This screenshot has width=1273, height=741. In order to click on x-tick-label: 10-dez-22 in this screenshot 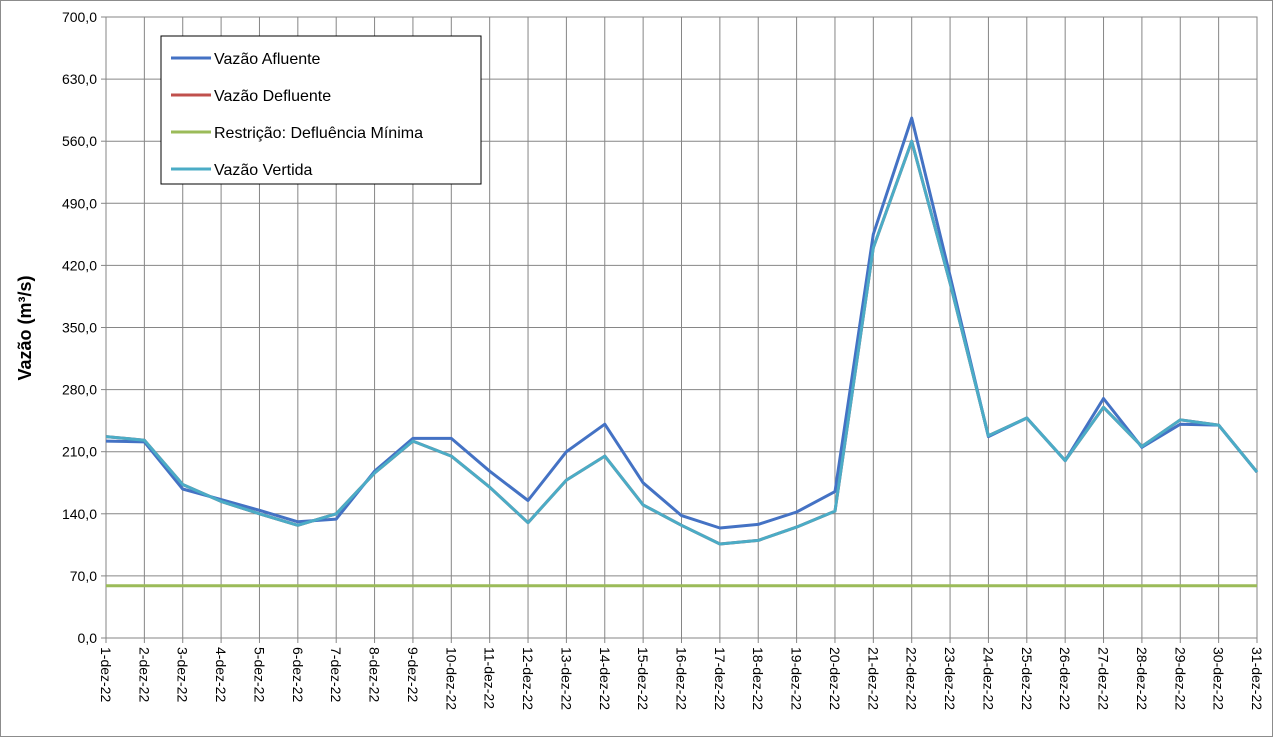, I will do `click(451, 678)`.